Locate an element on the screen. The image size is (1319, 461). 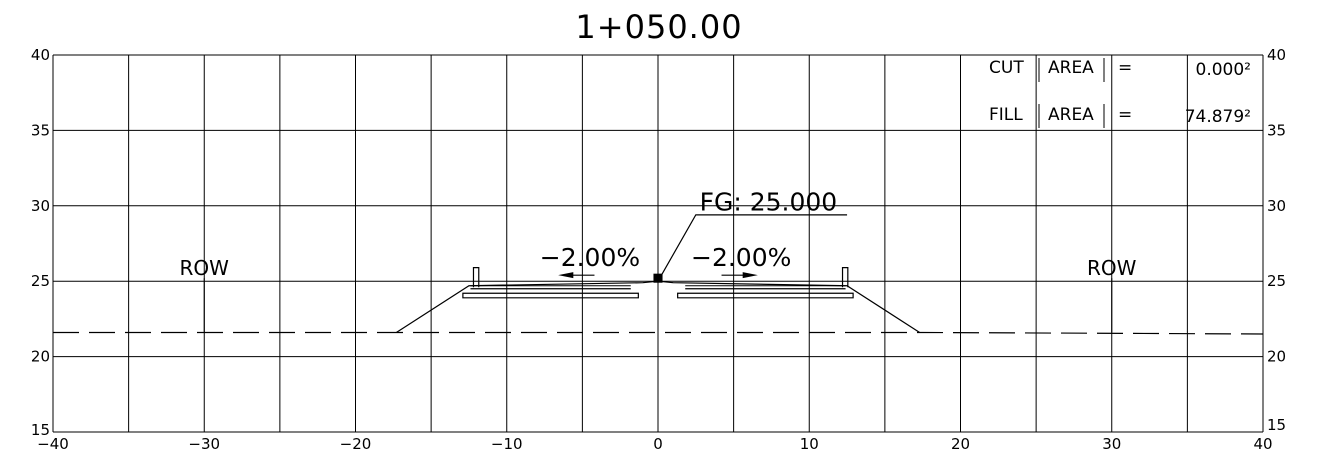
cut-area-value: 0.000² is located at coordinates (1223, 70).